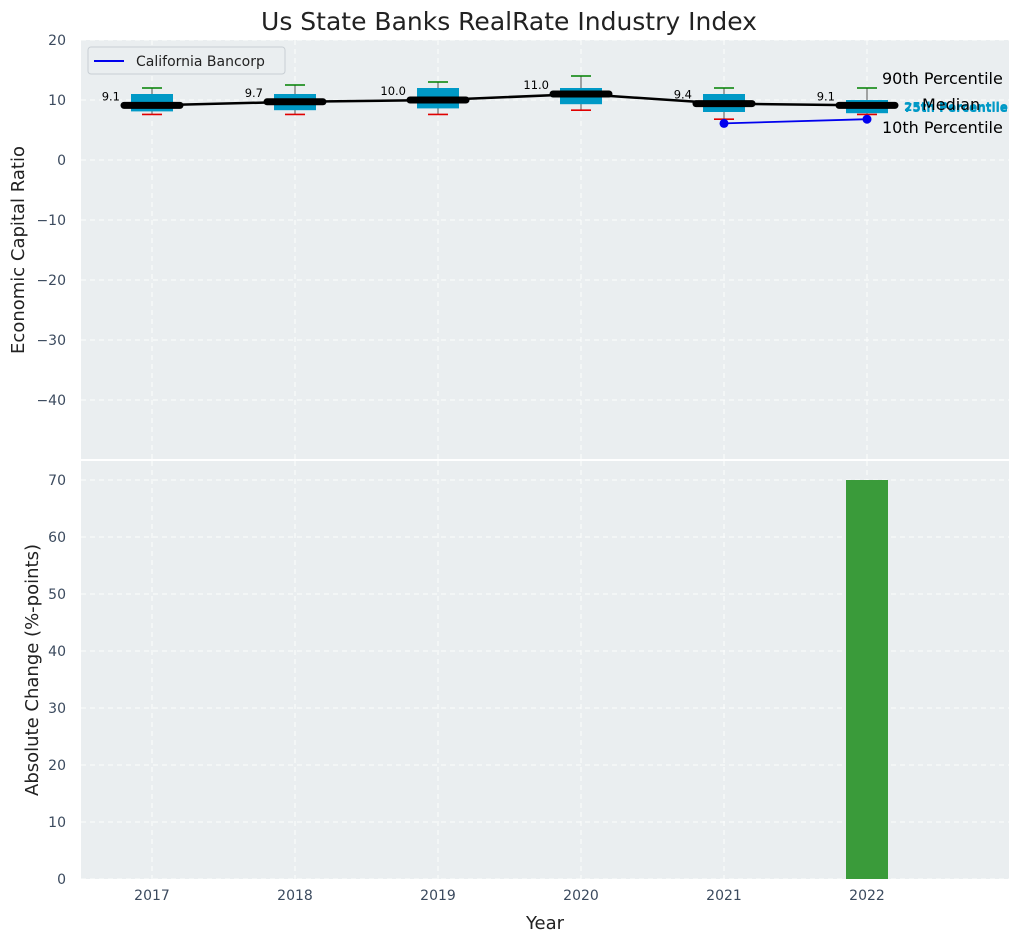  Describe the element at coordinates (536, 85) in the screenshot. I see `median-value-label: 11.0` at that location.